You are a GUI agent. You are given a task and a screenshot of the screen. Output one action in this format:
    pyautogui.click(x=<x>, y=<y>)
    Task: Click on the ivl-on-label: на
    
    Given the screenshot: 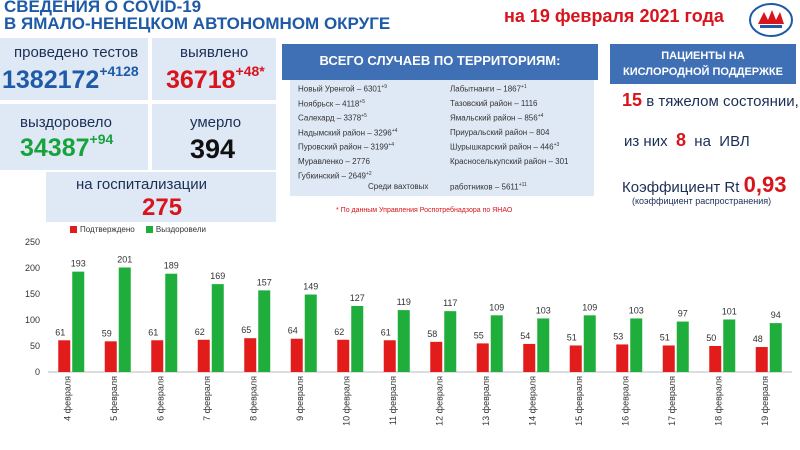 What is the action you would take?
    pyautogui.click(x=702, y=141)
    